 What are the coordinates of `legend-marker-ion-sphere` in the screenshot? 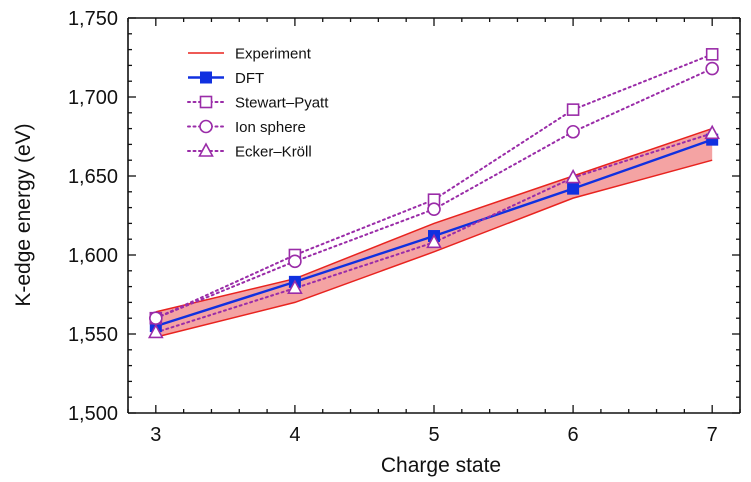 It's located at (206, 126).